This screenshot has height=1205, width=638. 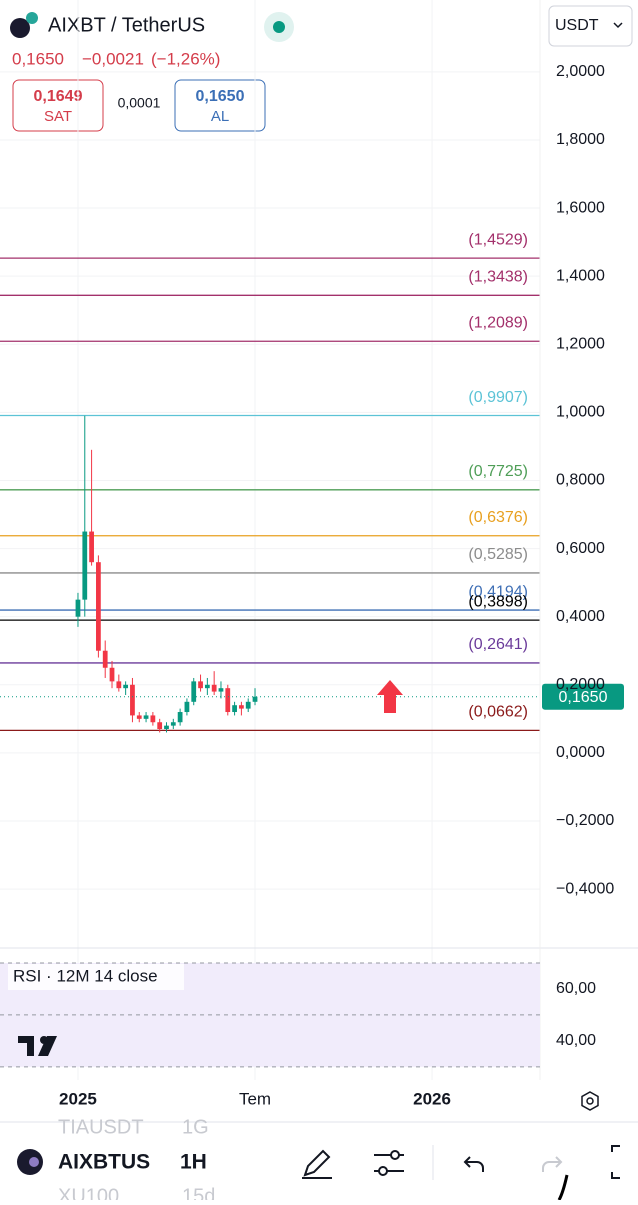 What do you see at coordinates (498, 239) in the screenshot?
I see `level-label: (1,4529)` at bounding box center [498, 239].